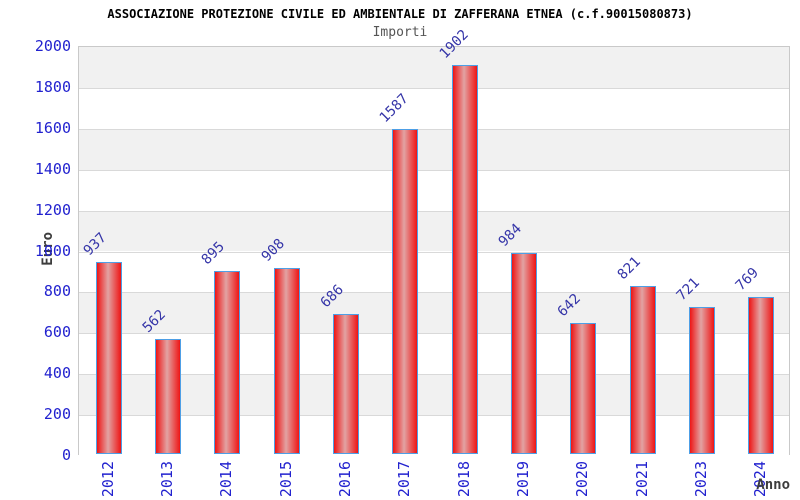  I want to click on y-tick-label: 600, so click(57, 332).